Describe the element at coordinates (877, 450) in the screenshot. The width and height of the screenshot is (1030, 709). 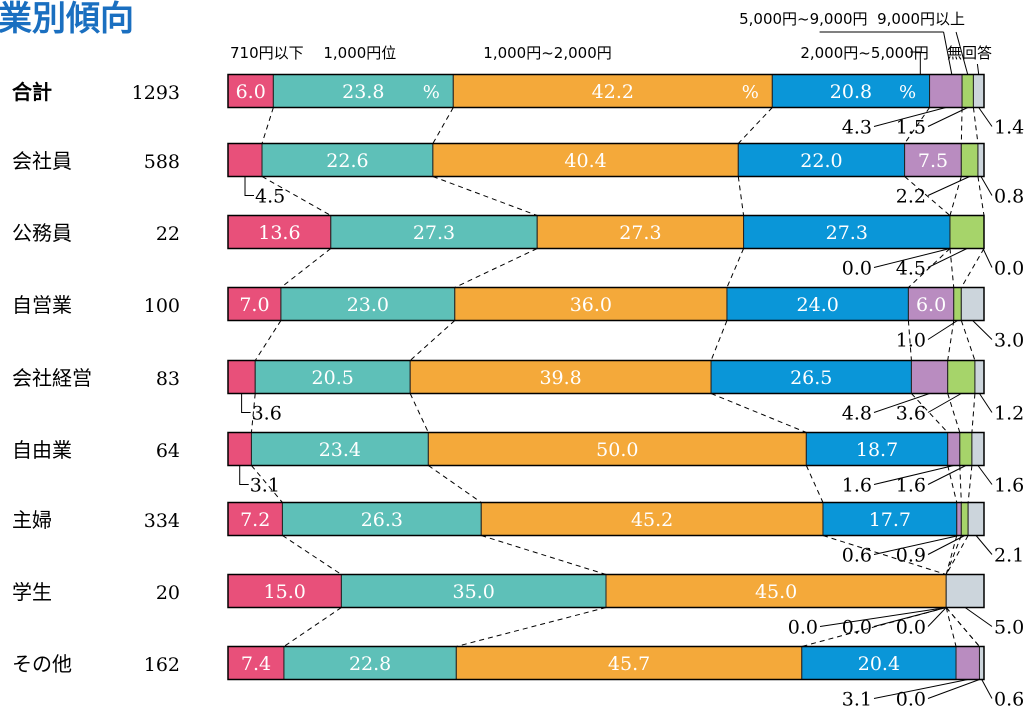
I see `data-label: 18.7` at that location.